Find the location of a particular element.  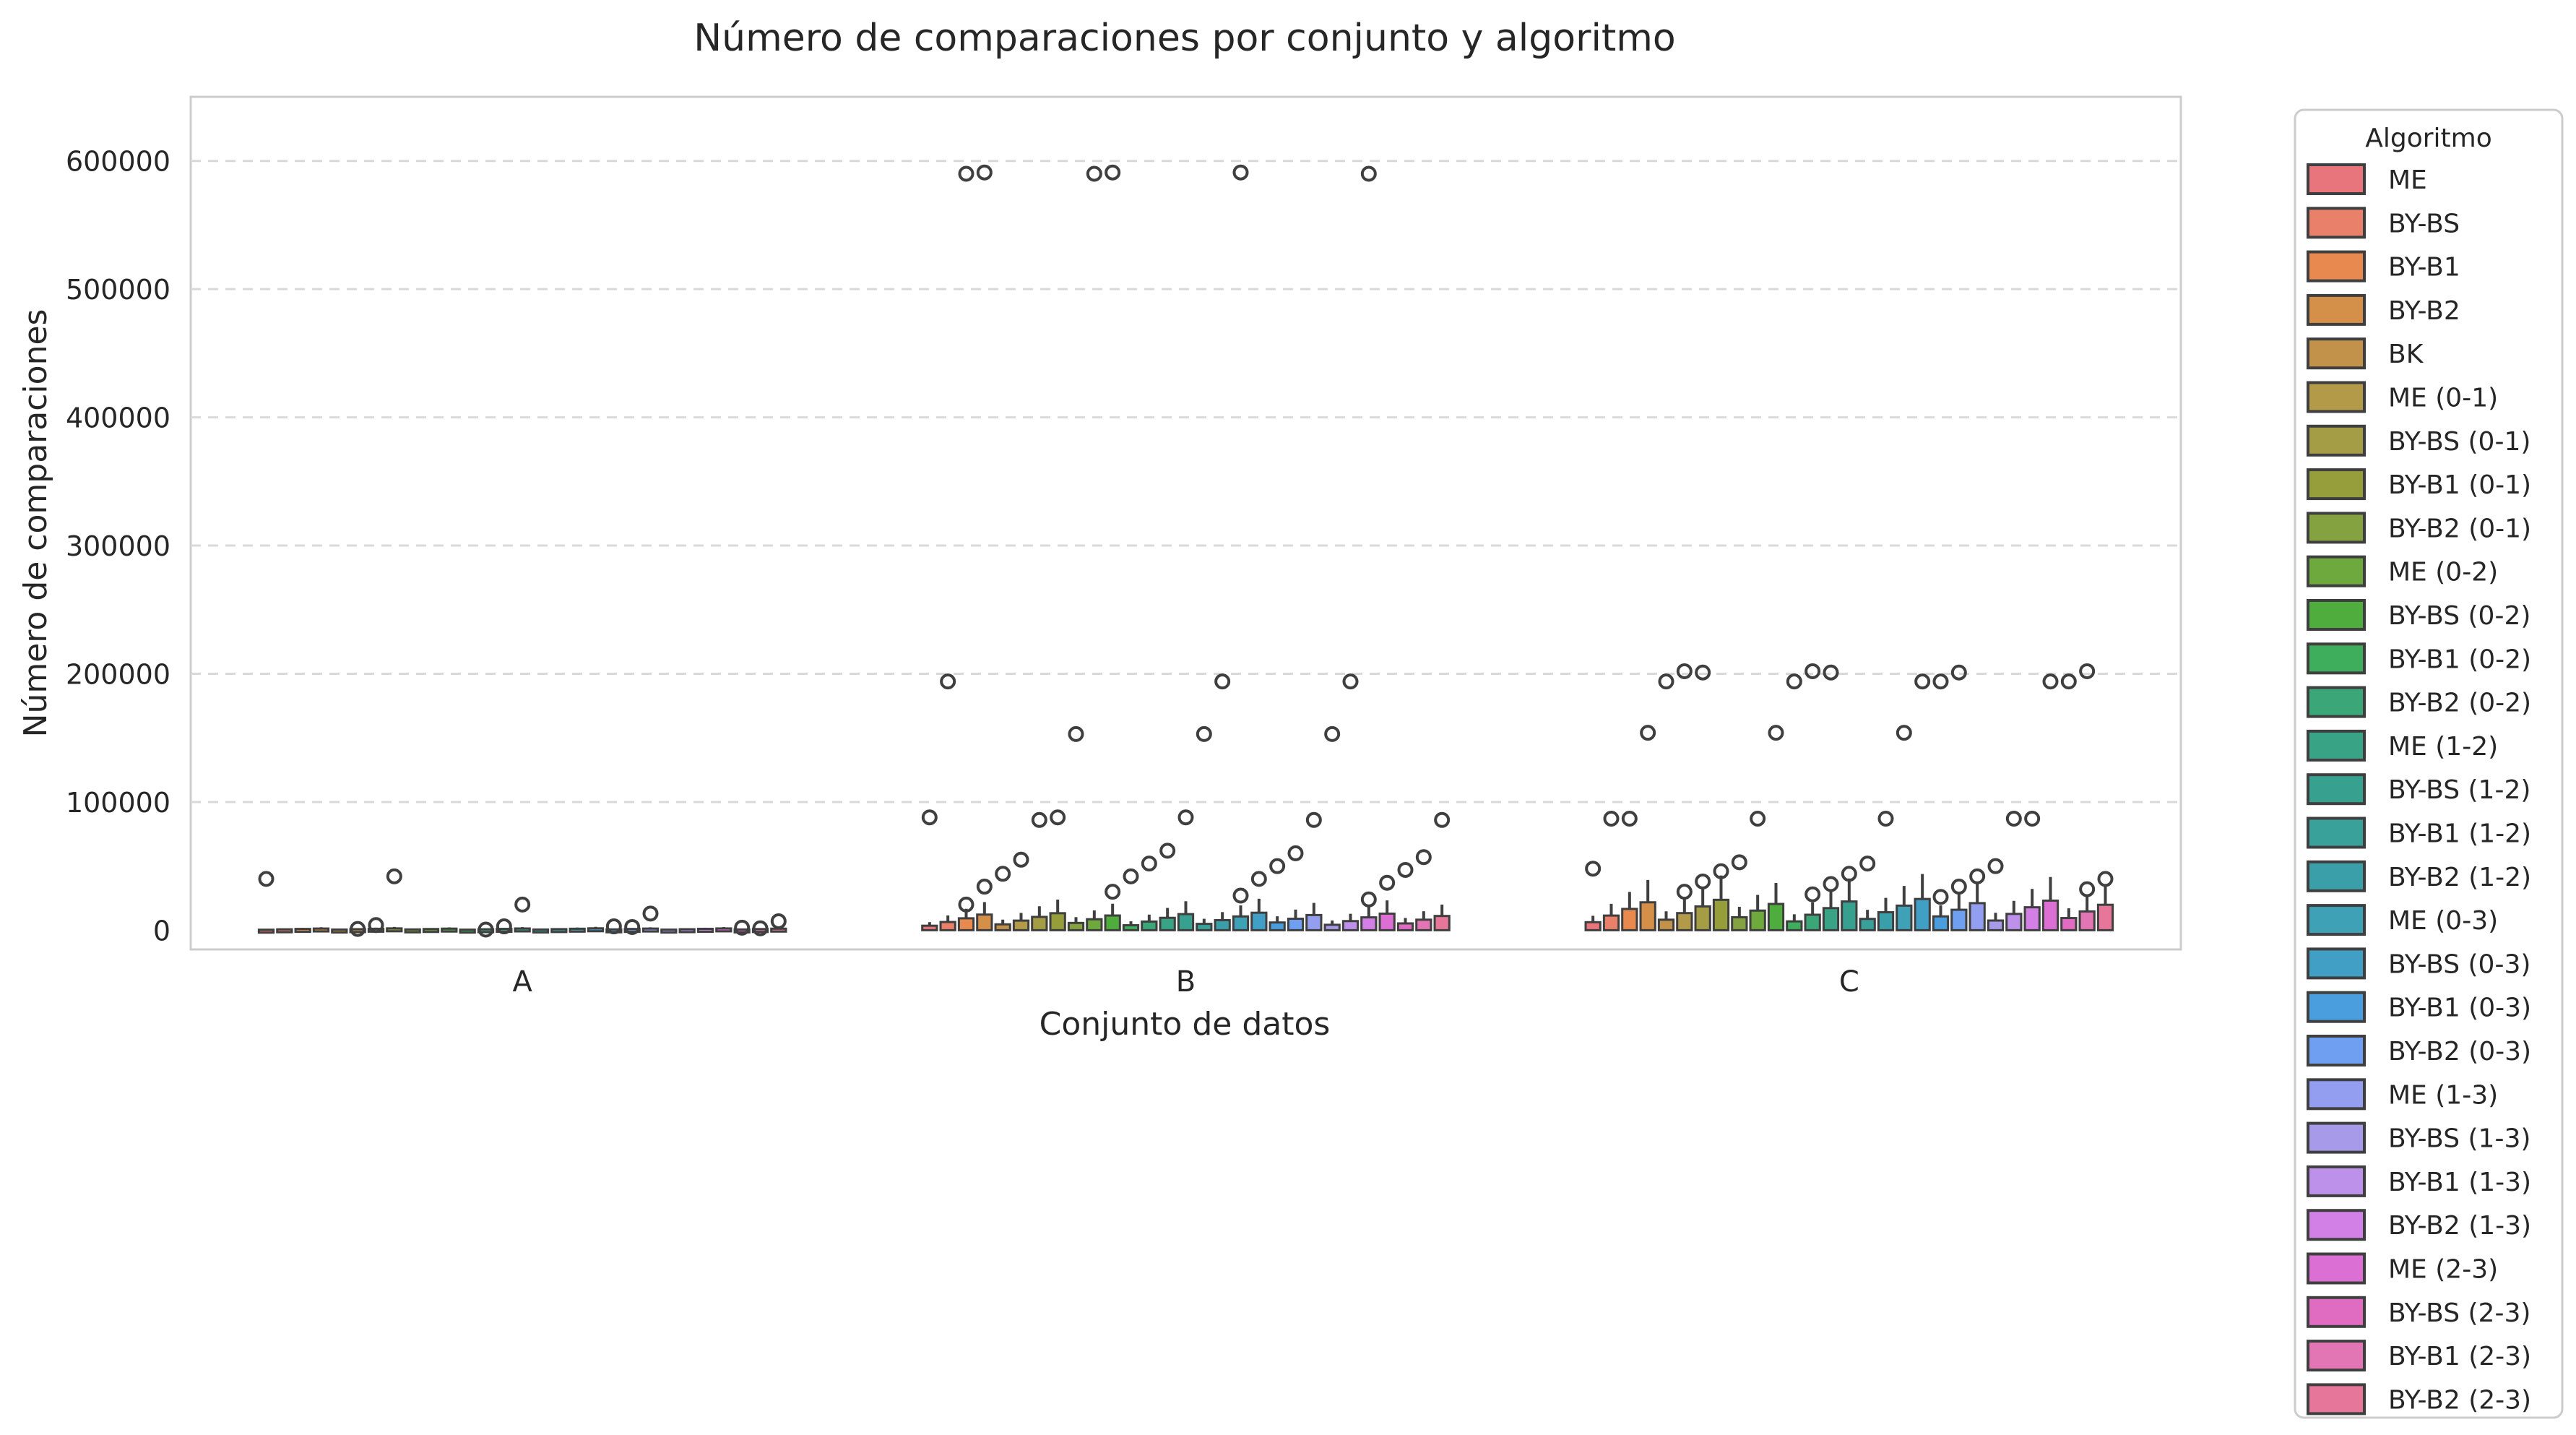

legend-label: ME (2-3) is located at coordinates (2443, 1270).